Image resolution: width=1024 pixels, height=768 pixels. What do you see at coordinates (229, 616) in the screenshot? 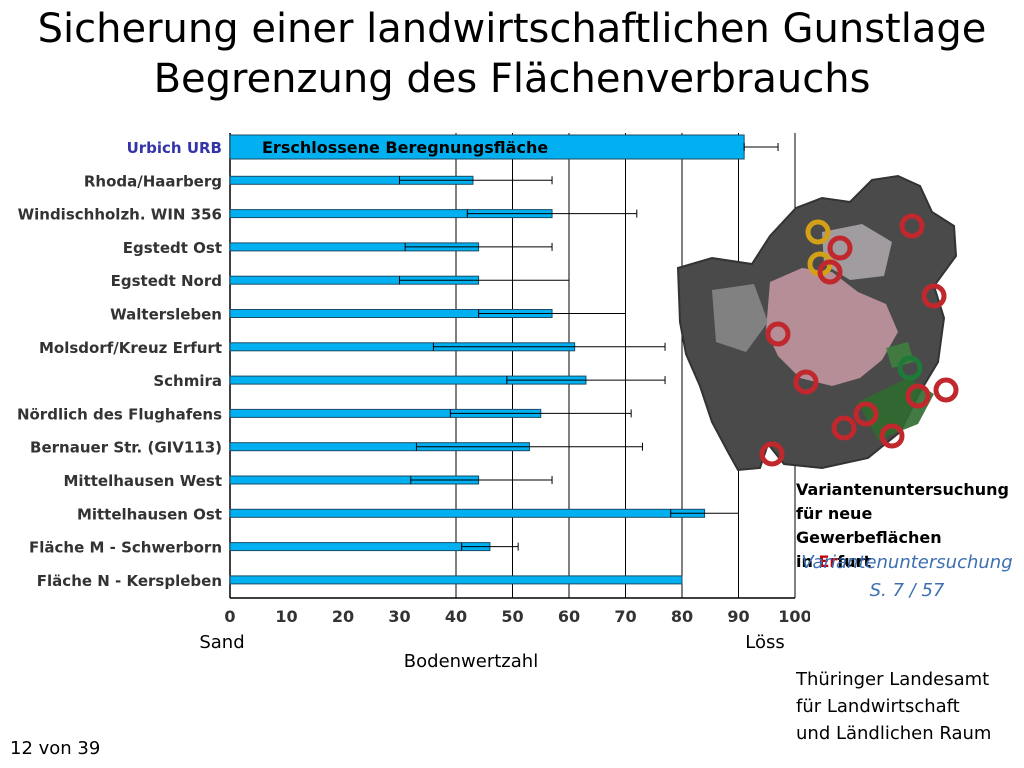
I see `x-tick-label: 0` at bounding box center [229, 616].